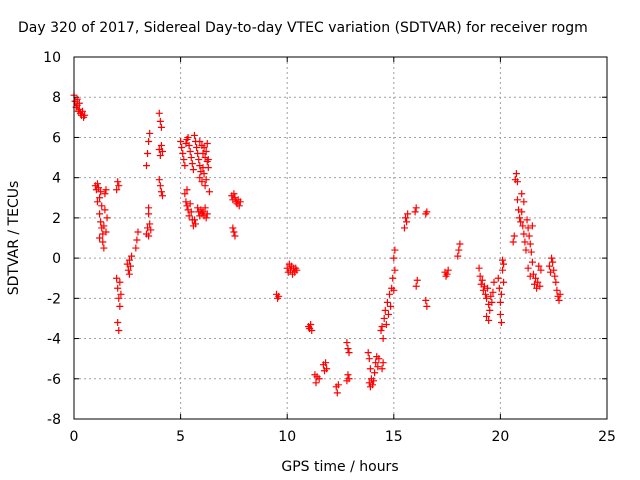  Describe the element at coordinates (56, 138) in the screenshot. I see `y-tick-label: 6` at that location.